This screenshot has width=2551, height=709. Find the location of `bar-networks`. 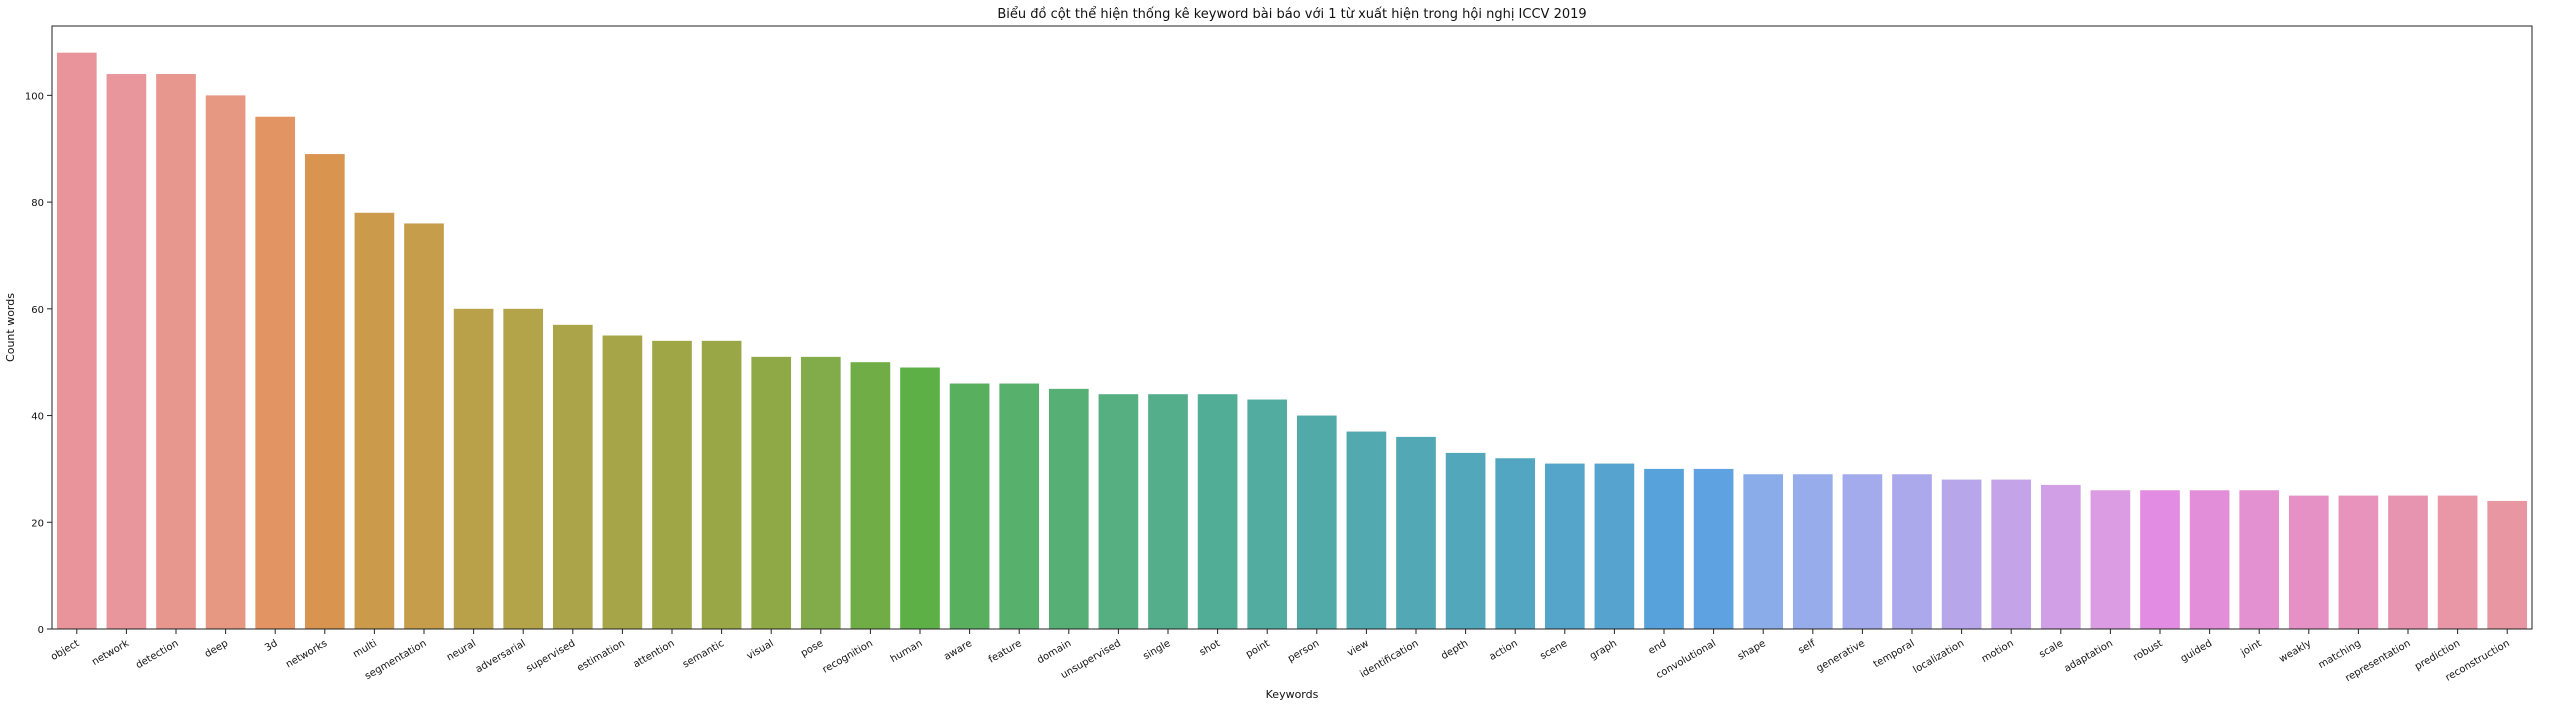

bar-networks is located at coordinates (324, 391).